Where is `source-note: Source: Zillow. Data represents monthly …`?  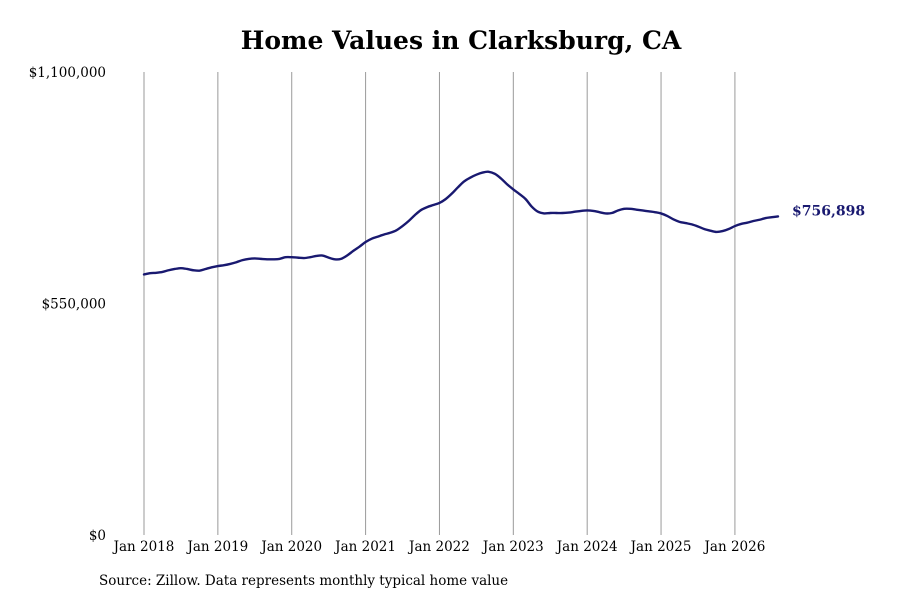
source-note: Source: Zillow. Data represents monthly … is located at coordinates (304, 581).